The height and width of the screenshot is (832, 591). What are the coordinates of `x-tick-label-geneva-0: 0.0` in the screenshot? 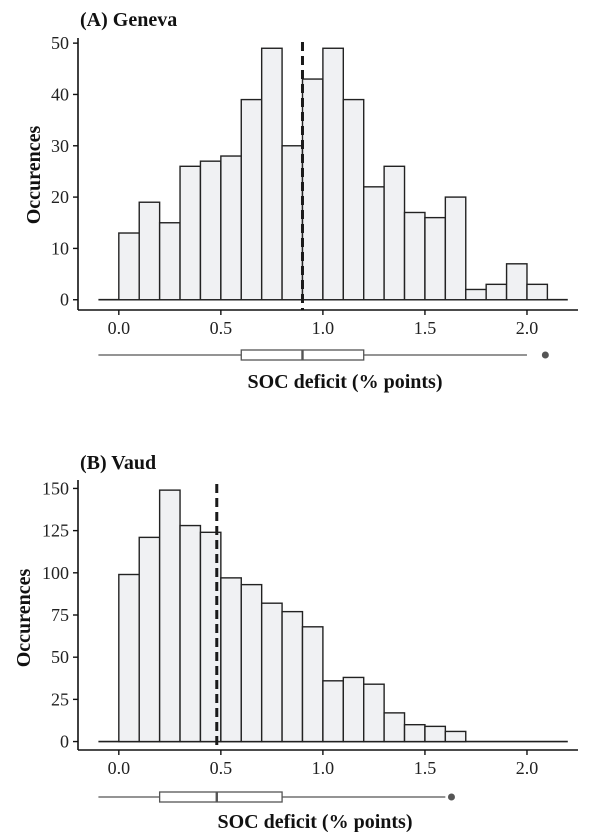 It's located at (119, 328).